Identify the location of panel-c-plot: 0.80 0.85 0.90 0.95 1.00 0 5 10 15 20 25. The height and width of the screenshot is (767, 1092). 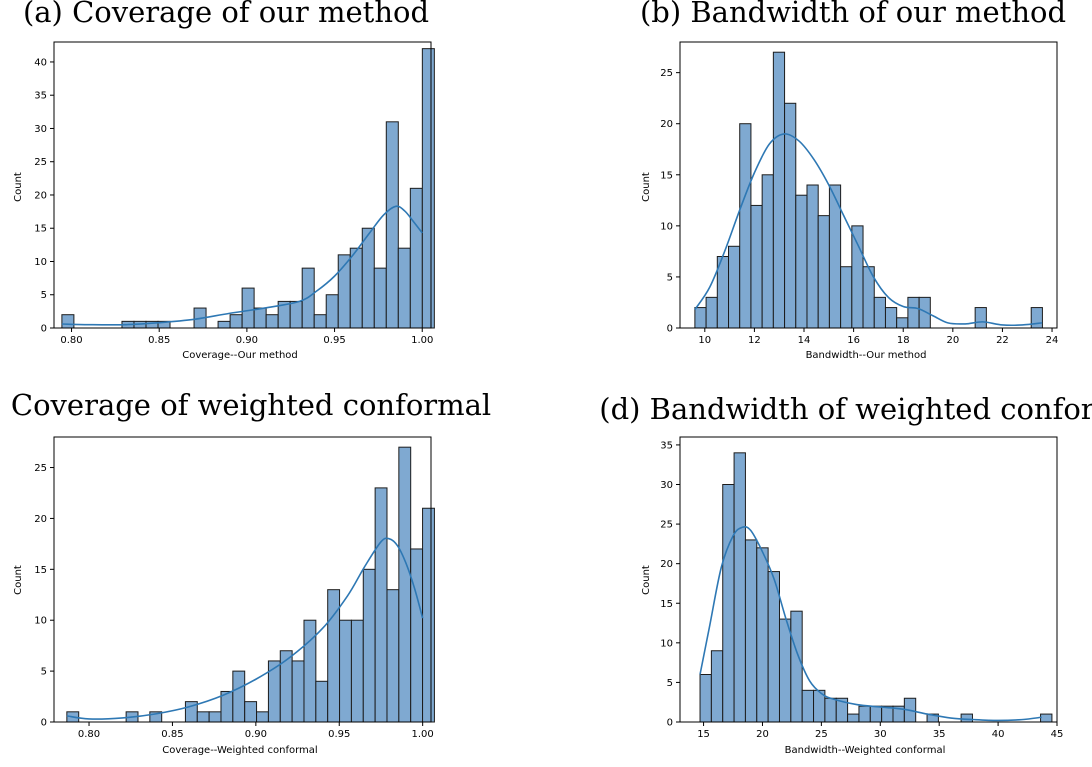
(234, 588).